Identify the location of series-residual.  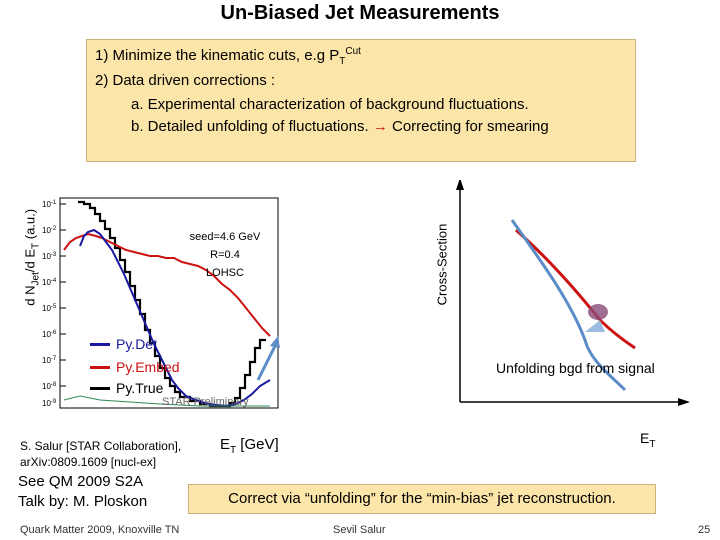
(166, 401).